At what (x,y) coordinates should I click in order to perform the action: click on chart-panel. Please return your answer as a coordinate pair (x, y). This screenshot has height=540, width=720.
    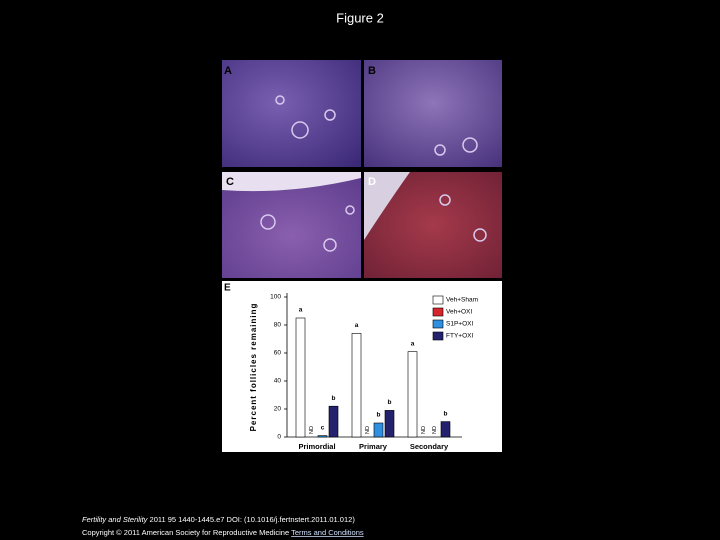
    Looking at the image, I should click on (362, 366).